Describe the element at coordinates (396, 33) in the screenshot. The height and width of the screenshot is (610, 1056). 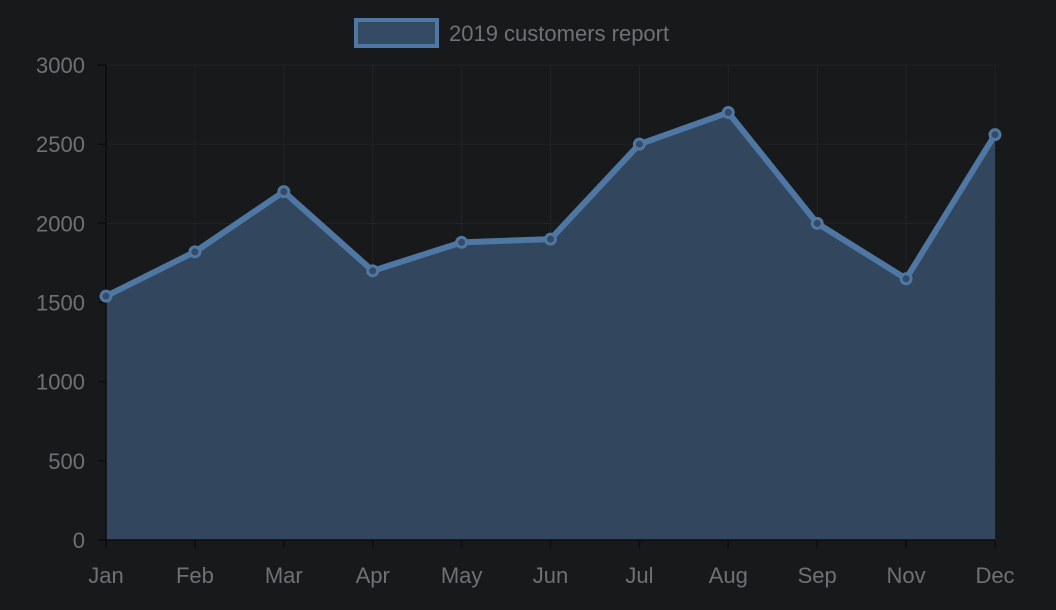
I see `legend-swatch` at that location.